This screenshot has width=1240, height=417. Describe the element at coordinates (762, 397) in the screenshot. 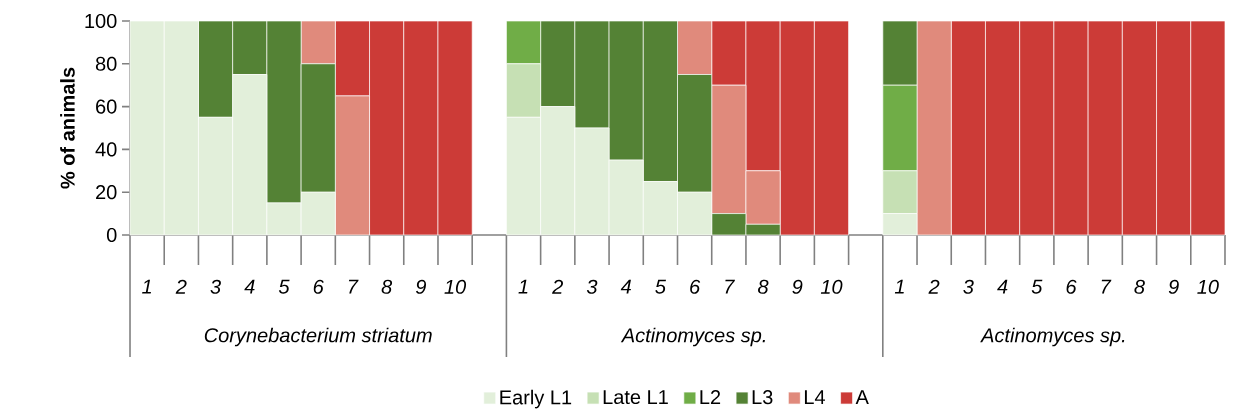

I see `legend-label: L3` at that location.